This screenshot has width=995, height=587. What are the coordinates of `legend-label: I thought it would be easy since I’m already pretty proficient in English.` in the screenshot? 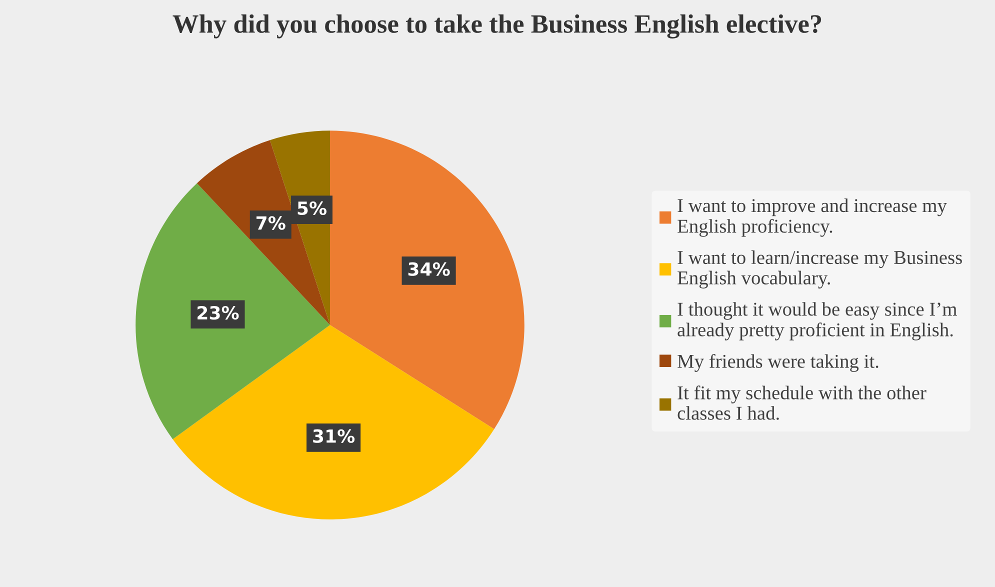 It's located at (817, 321).